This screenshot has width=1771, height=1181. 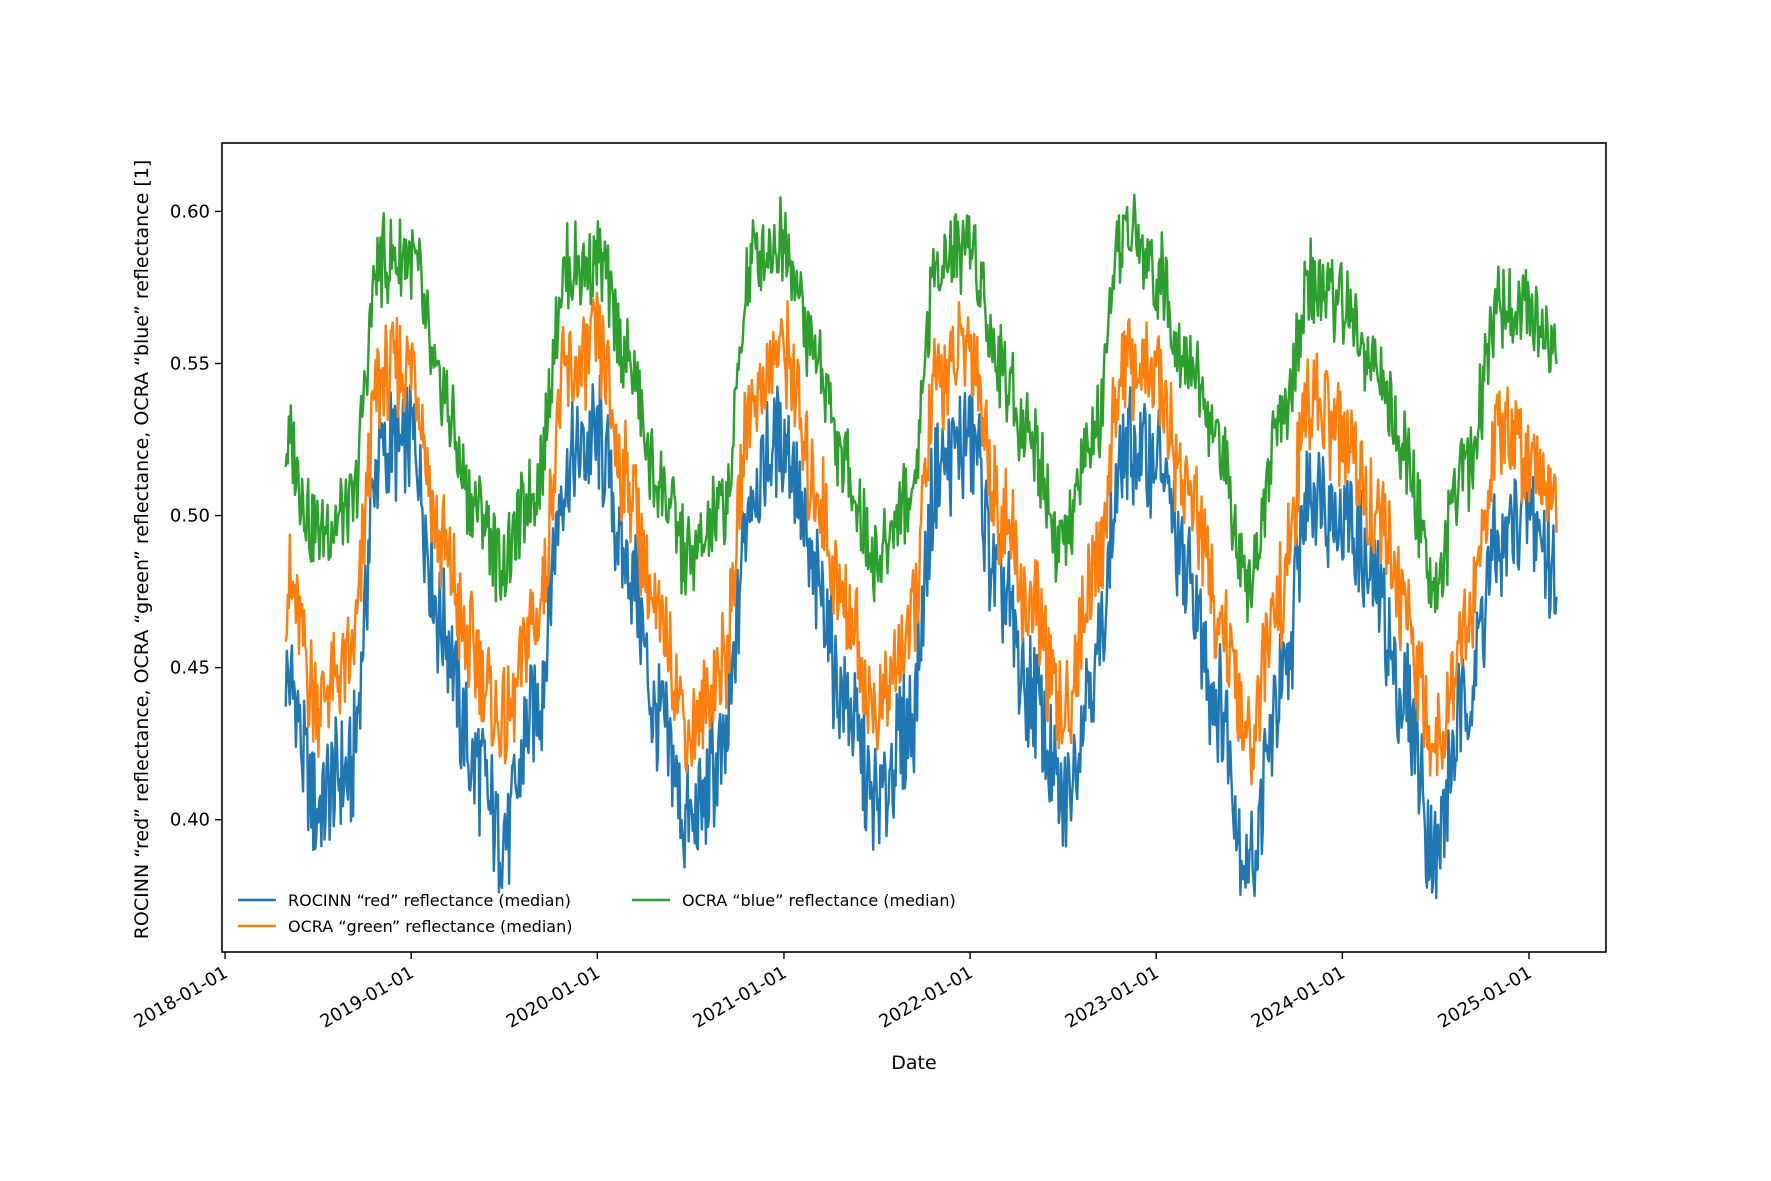 I want to click on x-axis-label: Date, so click(x=913, y=1063).